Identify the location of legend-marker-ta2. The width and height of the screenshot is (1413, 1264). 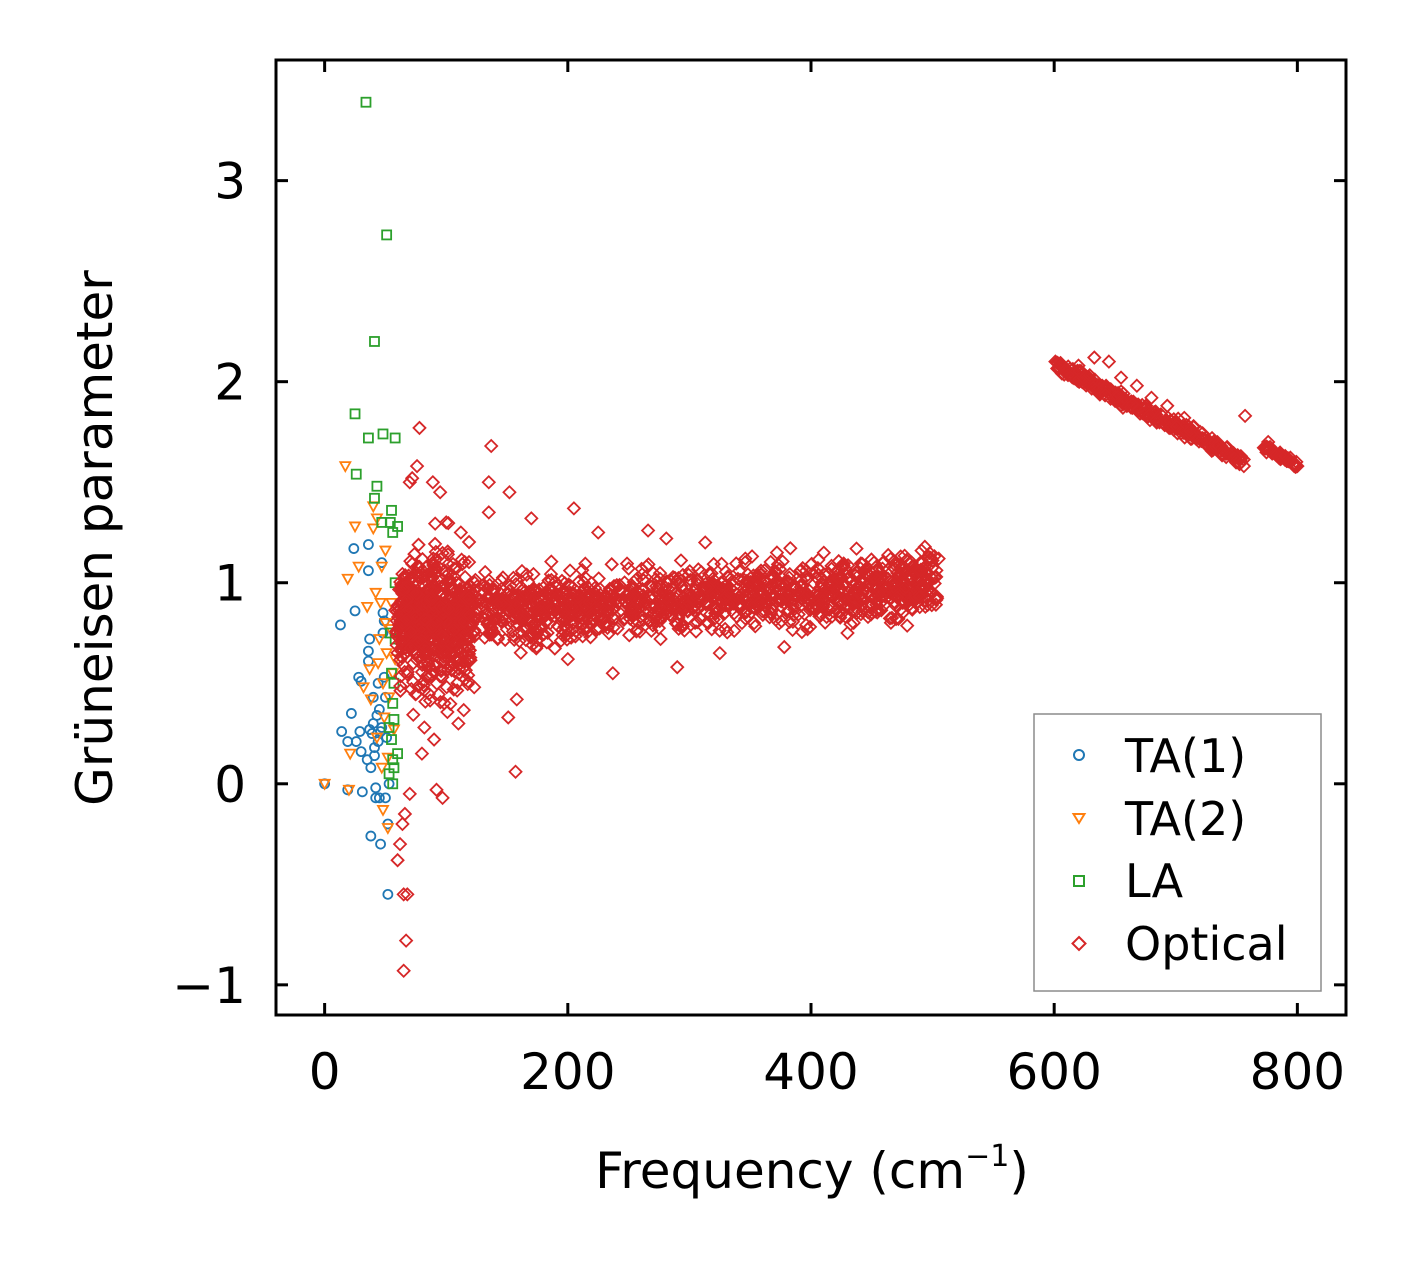
(1079, 819).